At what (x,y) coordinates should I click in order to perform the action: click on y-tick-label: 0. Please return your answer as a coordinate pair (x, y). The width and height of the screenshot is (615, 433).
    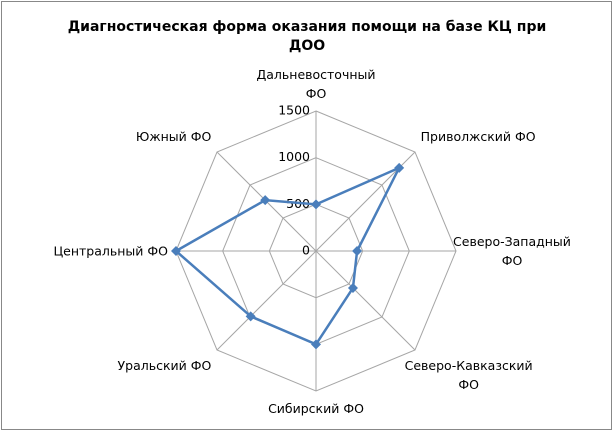
    Looking at the image, I should click on (306, 250).